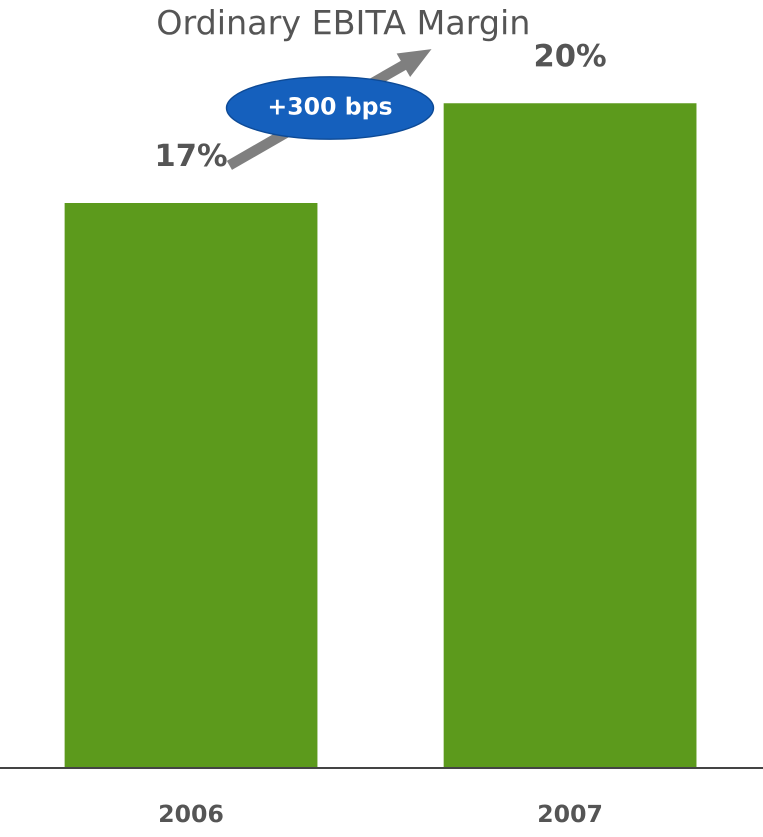  I want to click on data-label: 20%, so click(571, 55).